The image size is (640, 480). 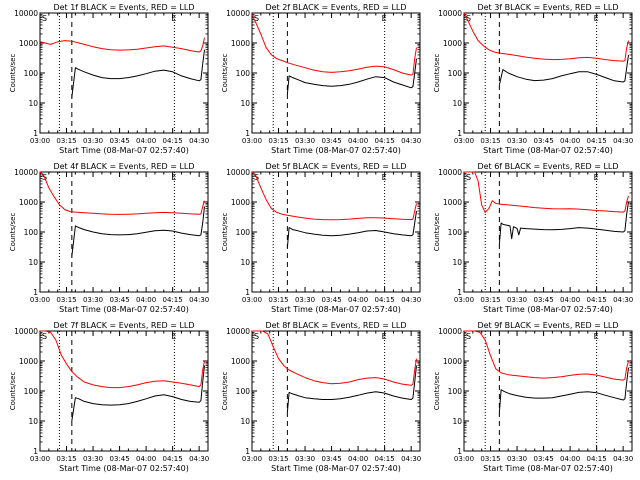 I want to click on chart-title: Det 2f BLACK = Events, RED = LLD, so click(x=335, y=7).